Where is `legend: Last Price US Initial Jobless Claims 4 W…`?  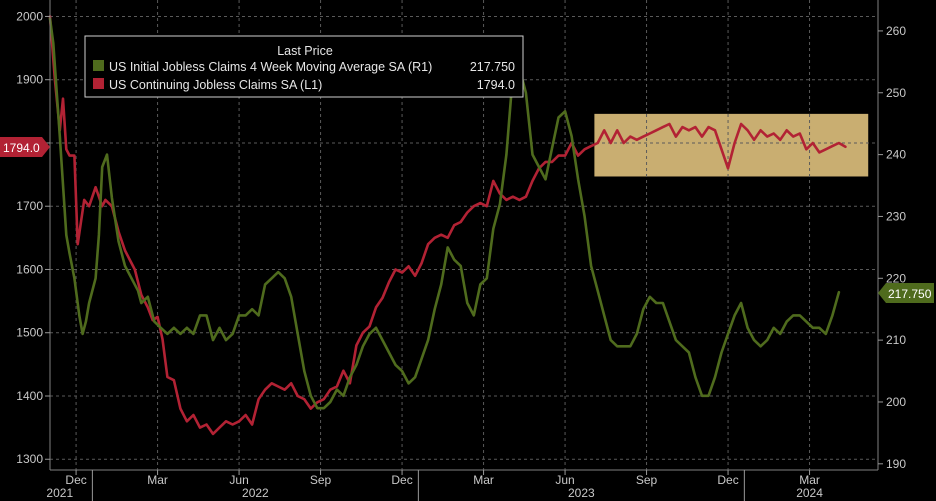
legend: Last Price US Initial Jobless Claims 4 W… is located at coordinates (304, 66).